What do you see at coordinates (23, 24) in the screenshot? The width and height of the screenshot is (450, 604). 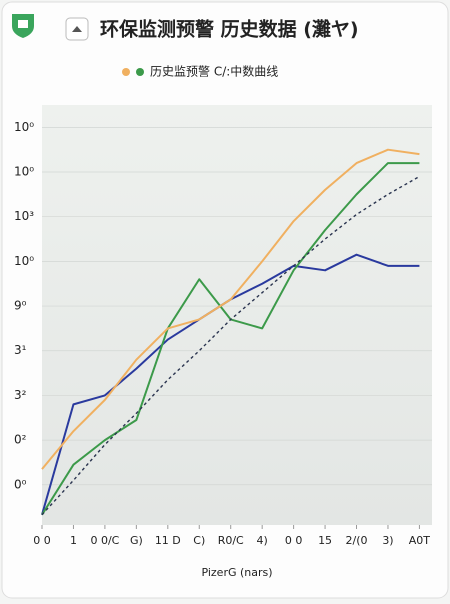 I see `app-icon-glyph` at bounding box center [23, 24].